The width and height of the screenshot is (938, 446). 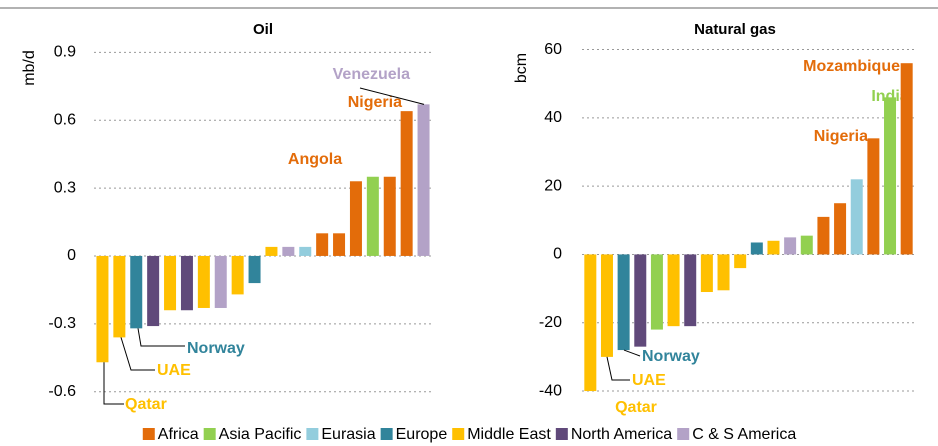 What do you see at coordinates (621, 434) in the screenshot?
I see `legend-label: North America` at bounding box center [621, 434].